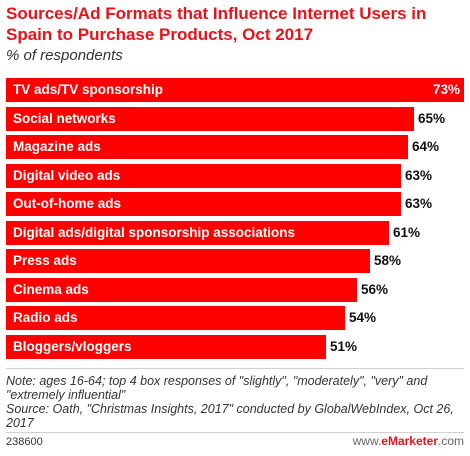 The width and height of the screenshot is (470, 456). Describe the element at coordinates (72, 346) in the screenshot. I see `category-label: Bloggers/vloggers` at that location.